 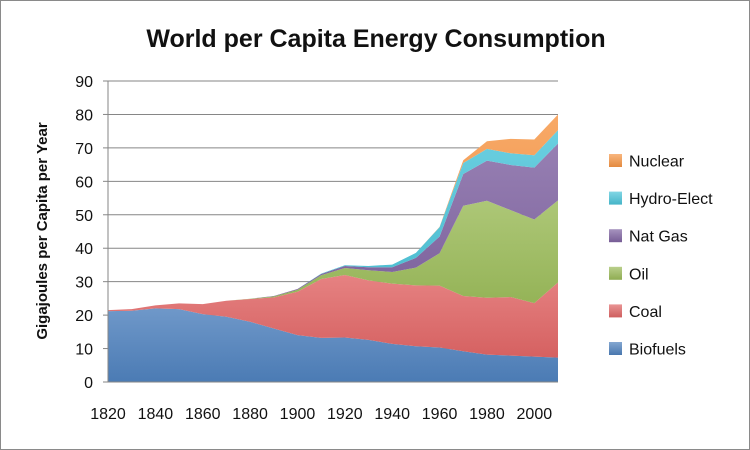 What do you see at coordinates (639, 274) in the screenshot?
I see `legend-label-oil: Oil` at bounding box center [639, 274].